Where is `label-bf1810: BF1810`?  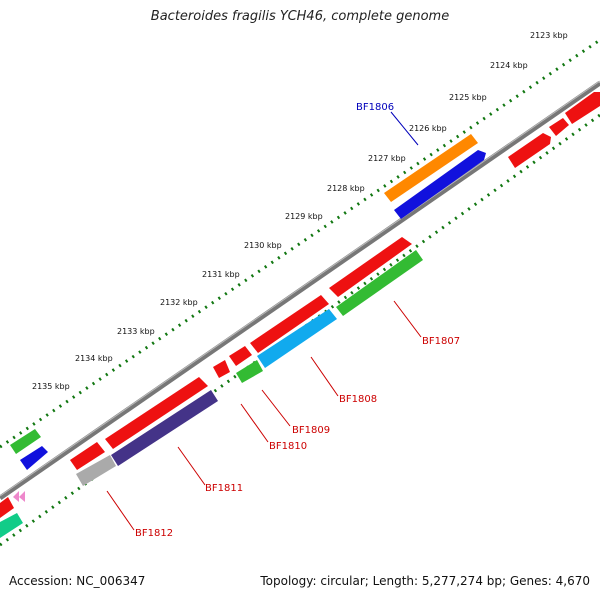 label-bf1810: BF1810 is located at coordinates (288, 446).